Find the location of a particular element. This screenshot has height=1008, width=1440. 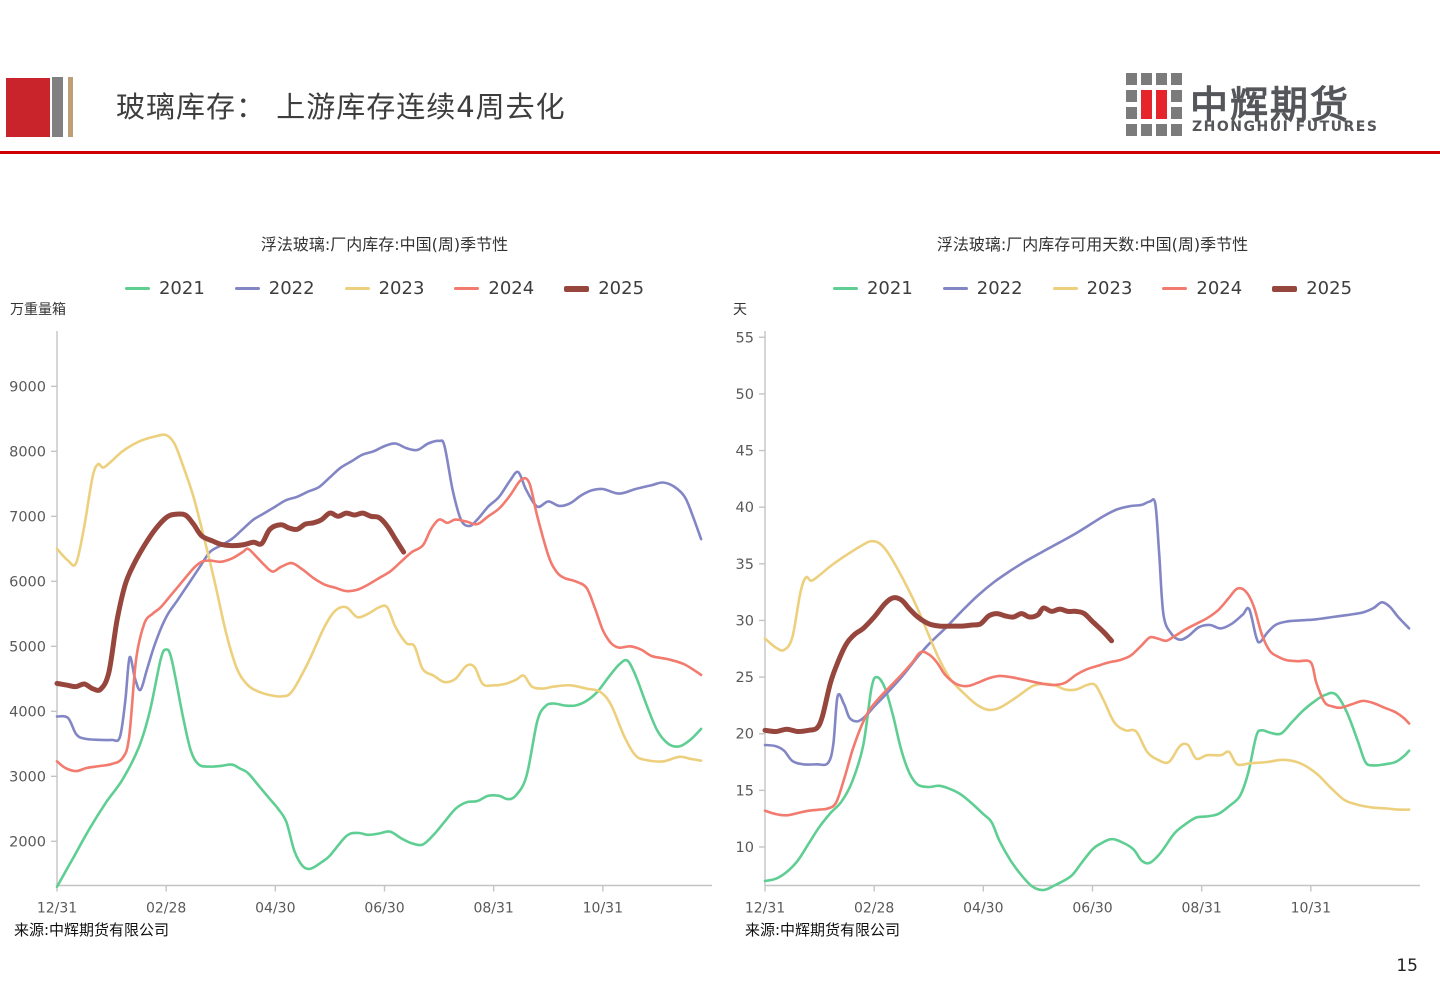

legend-swatch-2022 is located at coordinates (955, 288).